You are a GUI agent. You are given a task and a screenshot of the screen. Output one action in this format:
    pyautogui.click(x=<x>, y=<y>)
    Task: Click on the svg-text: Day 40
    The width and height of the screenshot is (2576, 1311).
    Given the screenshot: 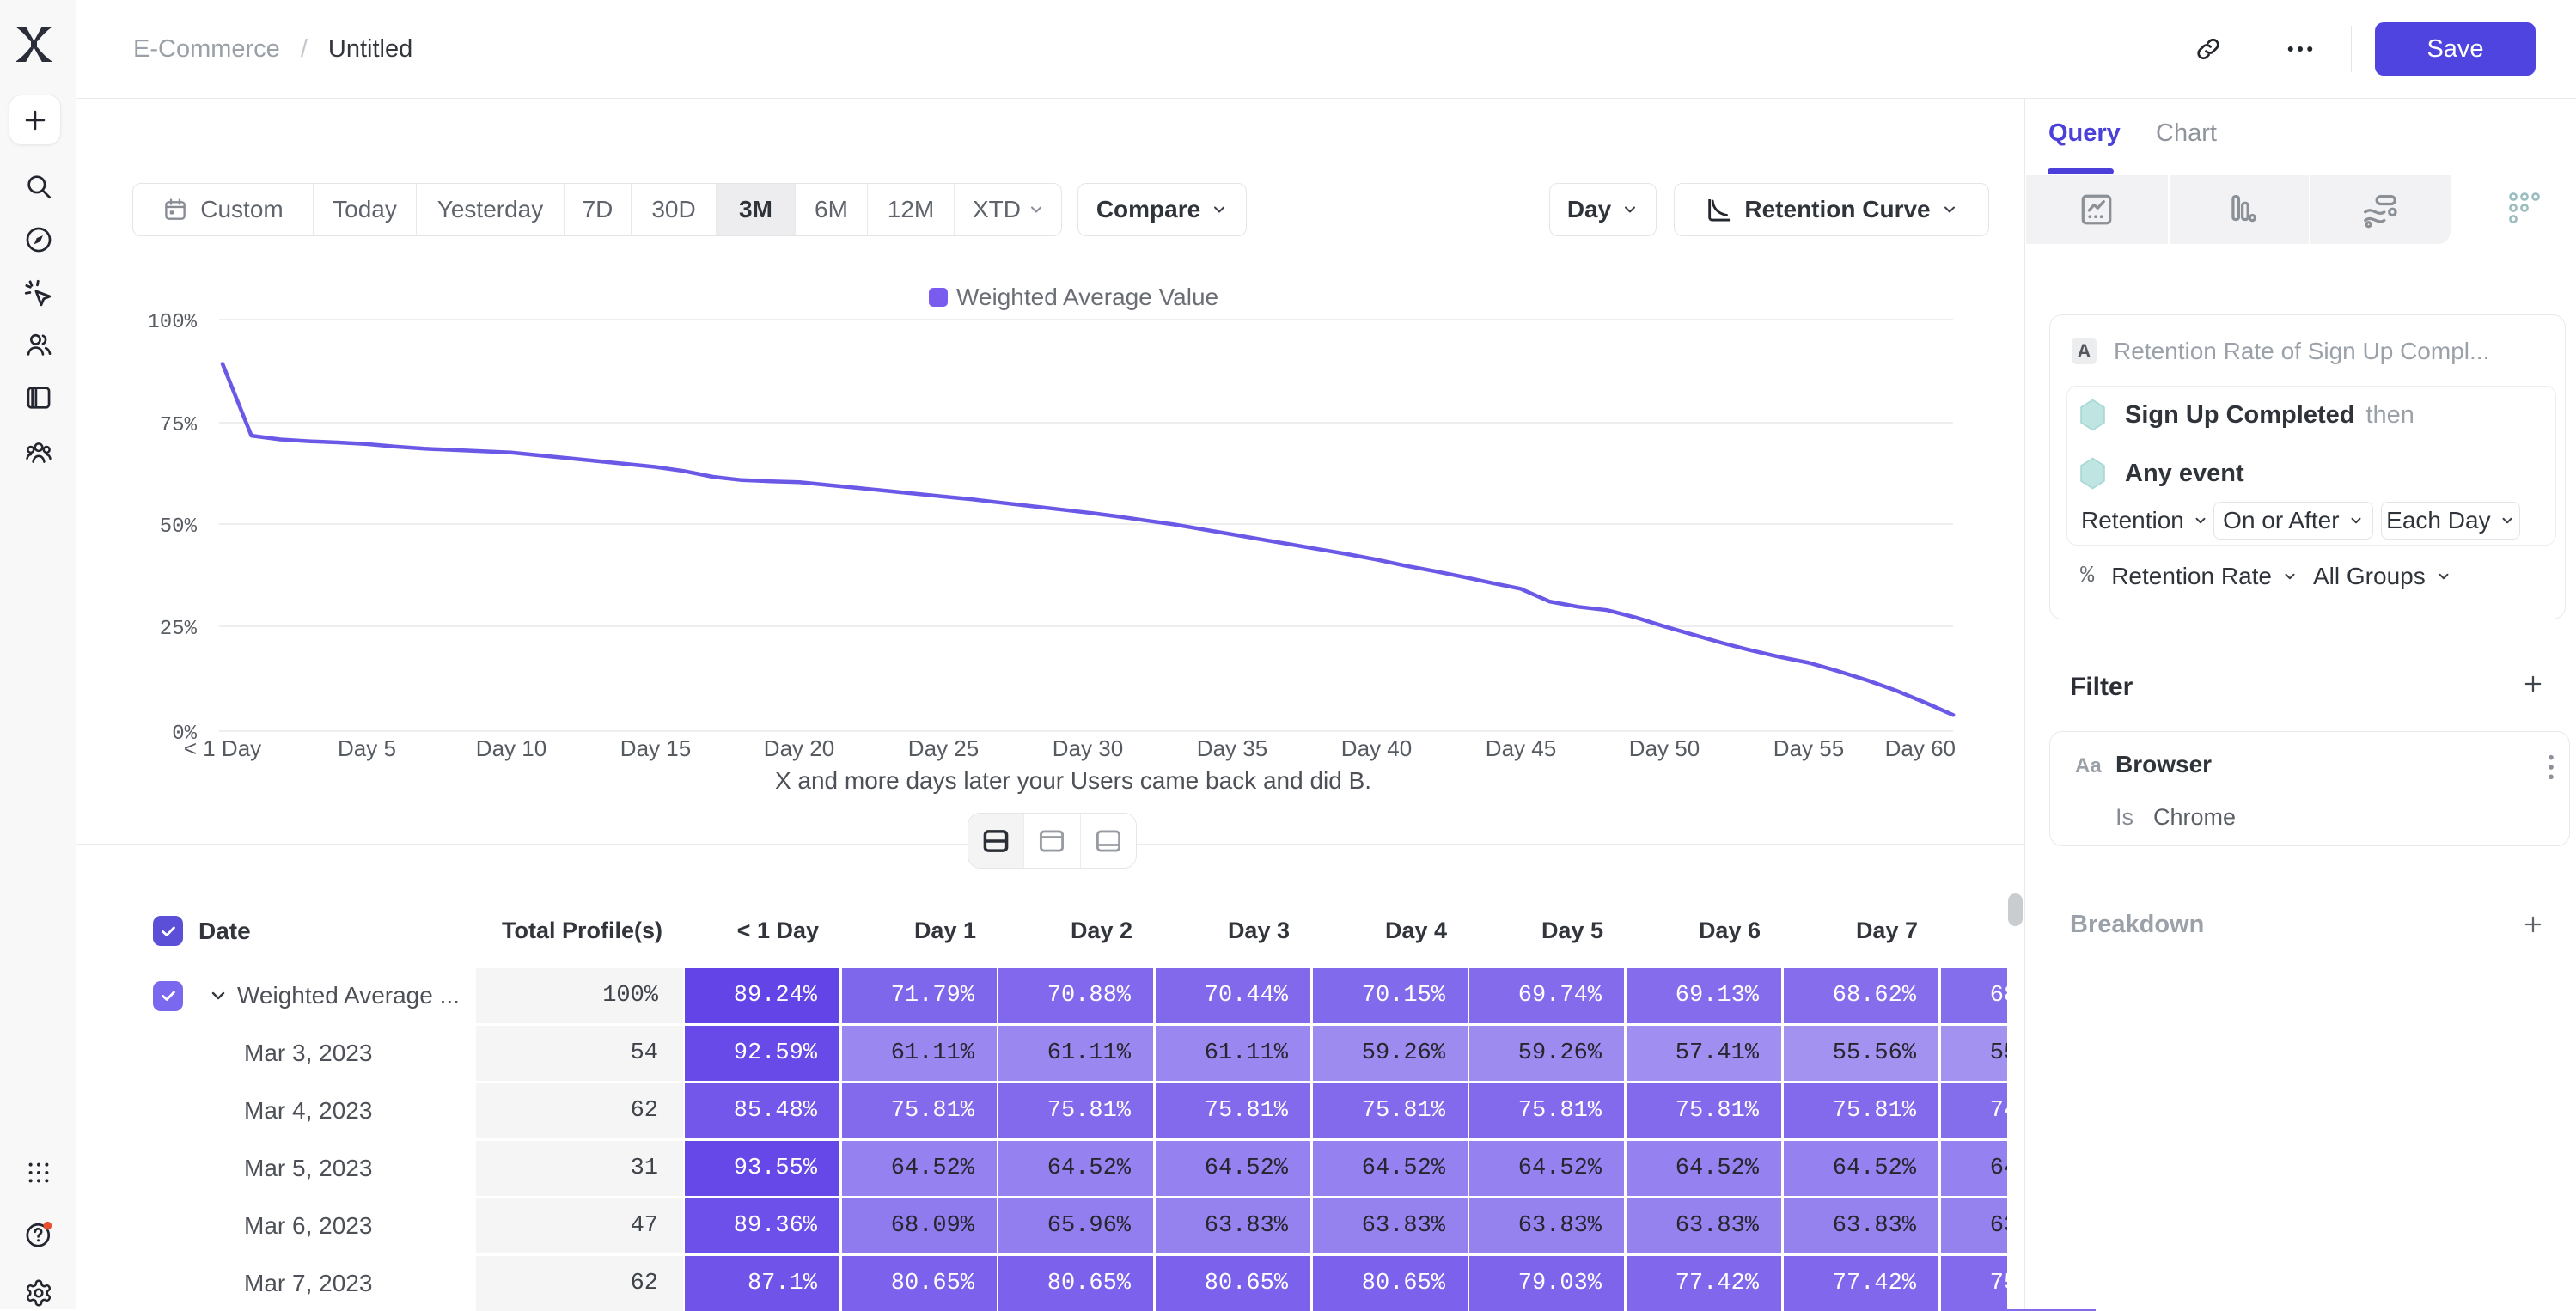 What is the action you would take?
    pyautogui.click(x=1376, y=748)
    